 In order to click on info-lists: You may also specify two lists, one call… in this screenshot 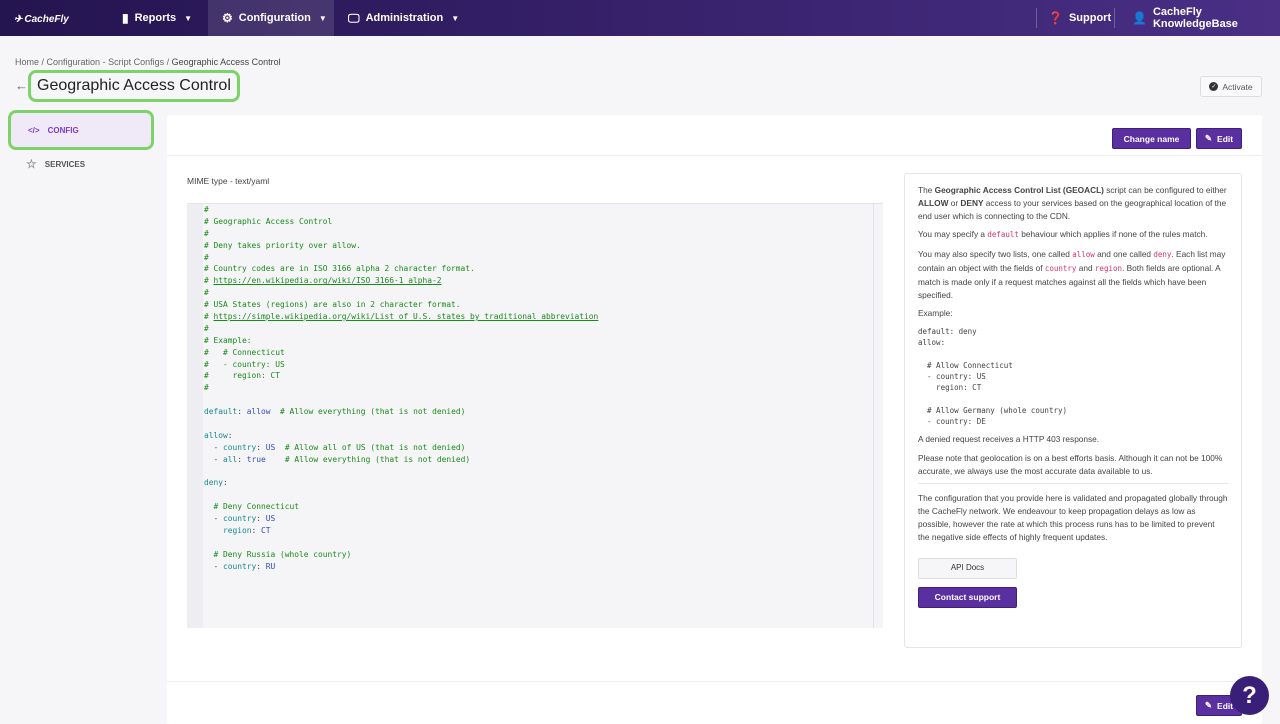, I will do `click(1072, 274)`.